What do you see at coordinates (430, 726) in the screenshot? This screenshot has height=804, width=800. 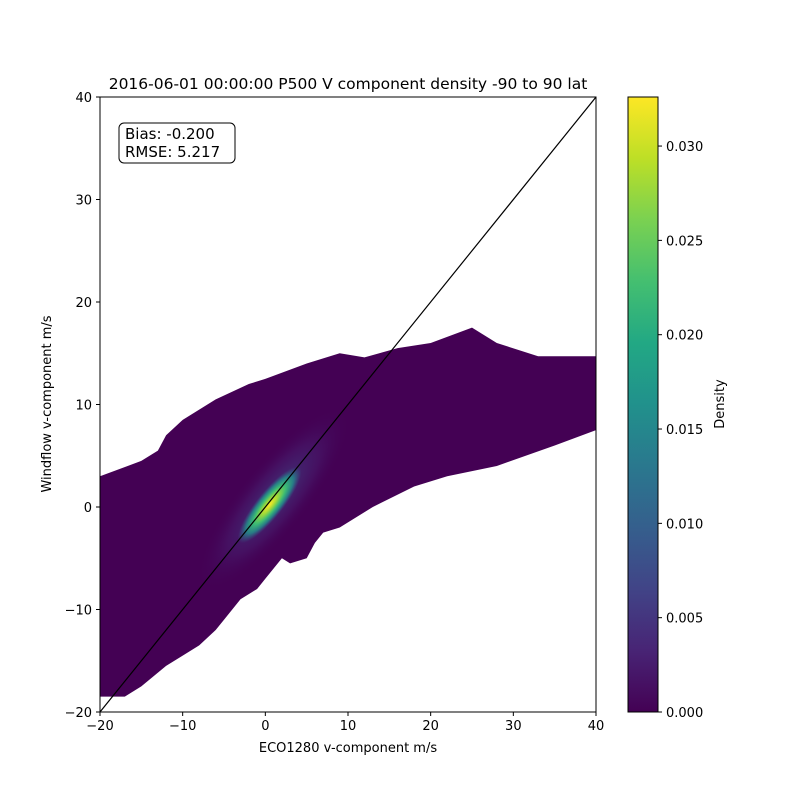 I see `x-tick-label: 20` at bounding box center [430, 726].